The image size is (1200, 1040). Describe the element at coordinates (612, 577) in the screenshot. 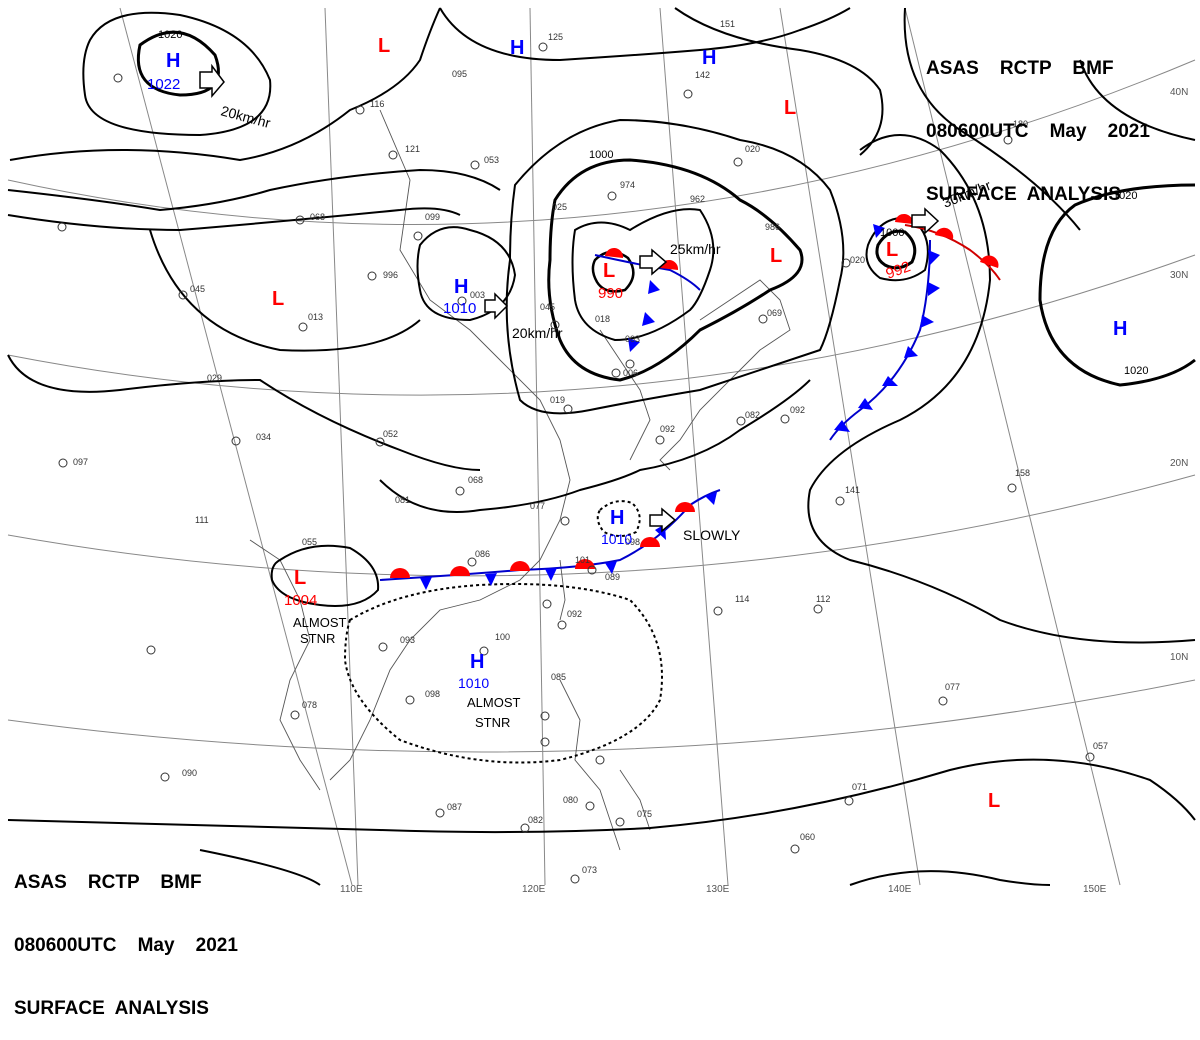

I see `station-obs: 089` at that location.